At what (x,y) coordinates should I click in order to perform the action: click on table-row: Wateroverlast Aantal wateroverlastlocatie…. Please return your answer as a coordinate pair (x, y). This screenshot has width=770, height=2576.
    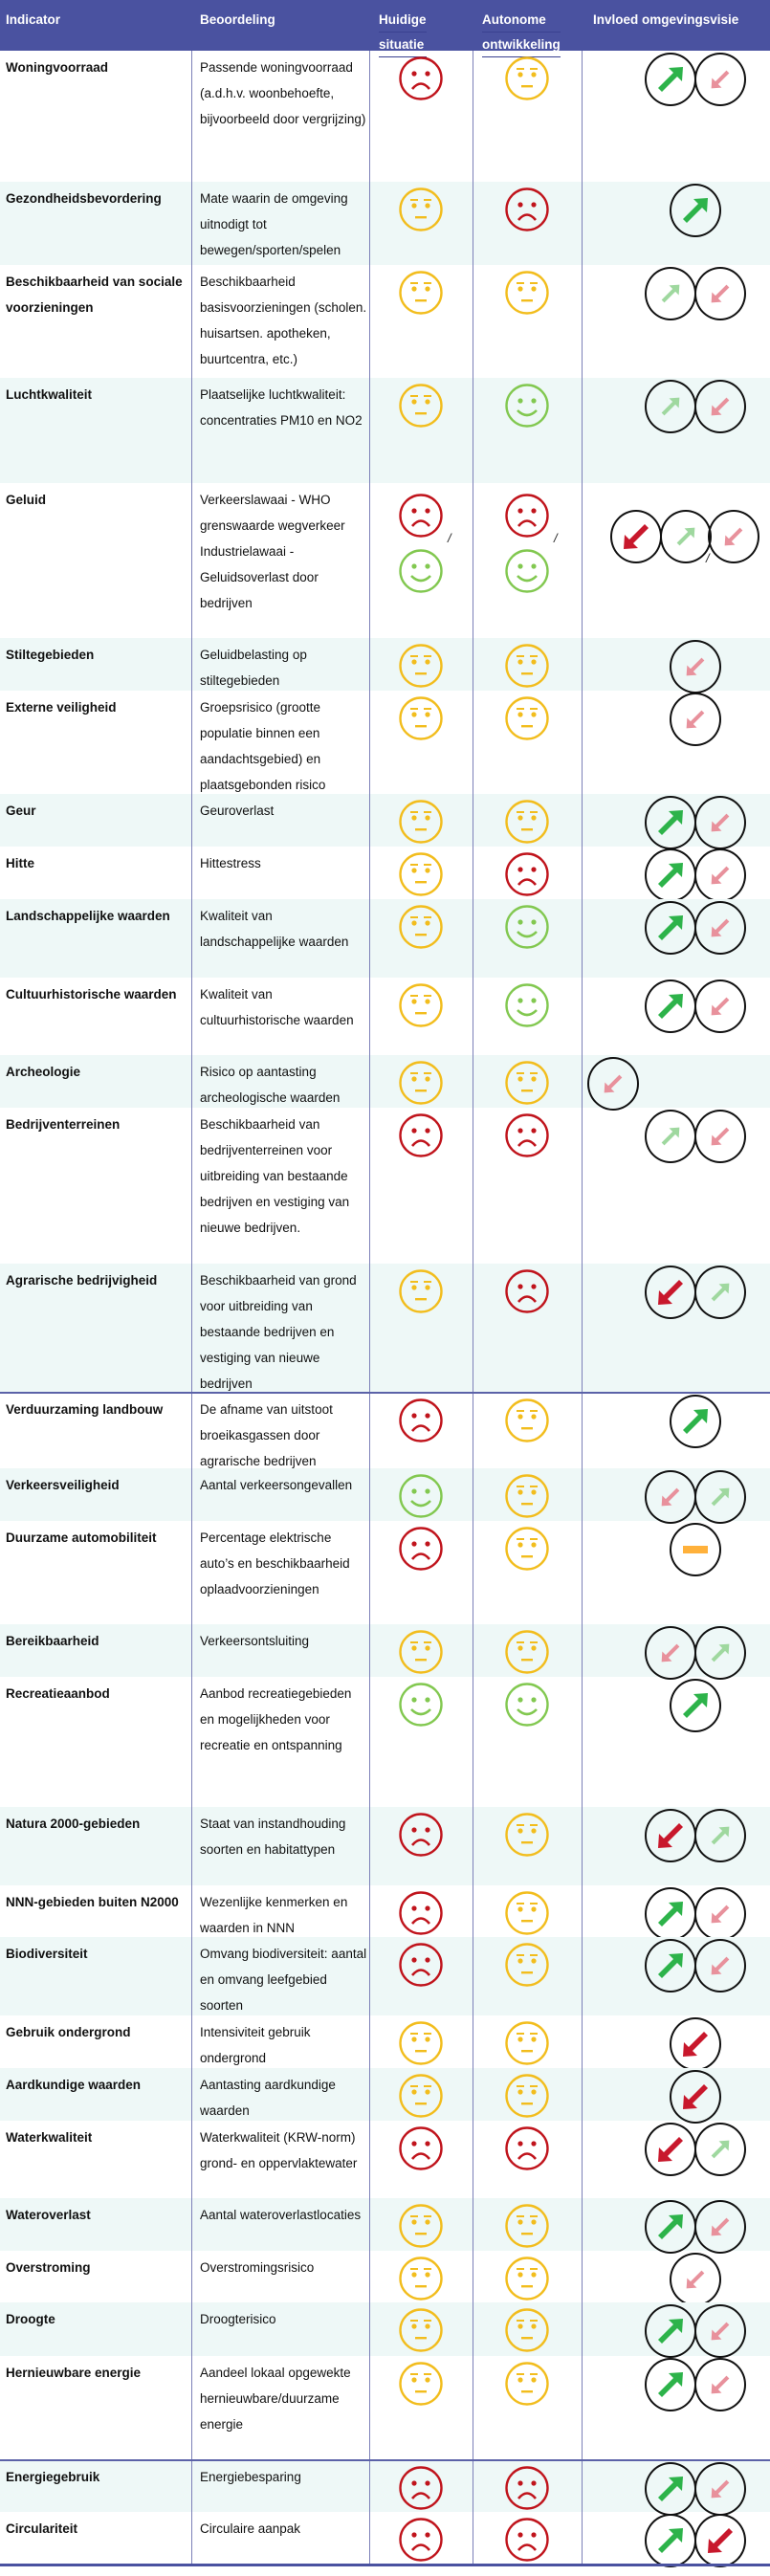
    Looking at the image, I should click on (385, 2226).